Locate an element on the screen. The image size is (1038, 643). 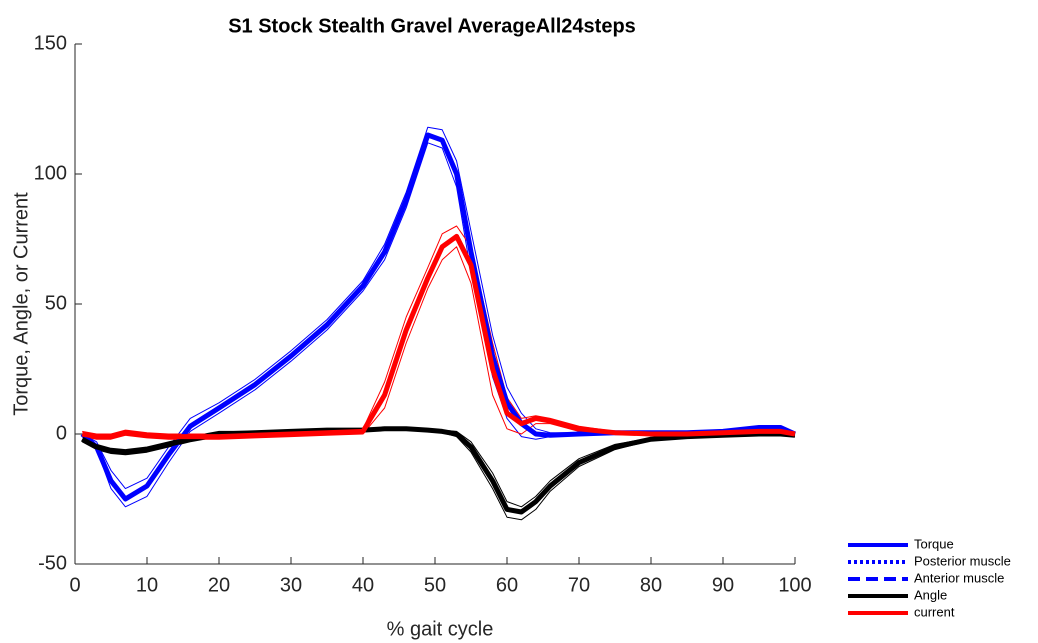
legend-label: Angle is located at coordinates (930, 594).